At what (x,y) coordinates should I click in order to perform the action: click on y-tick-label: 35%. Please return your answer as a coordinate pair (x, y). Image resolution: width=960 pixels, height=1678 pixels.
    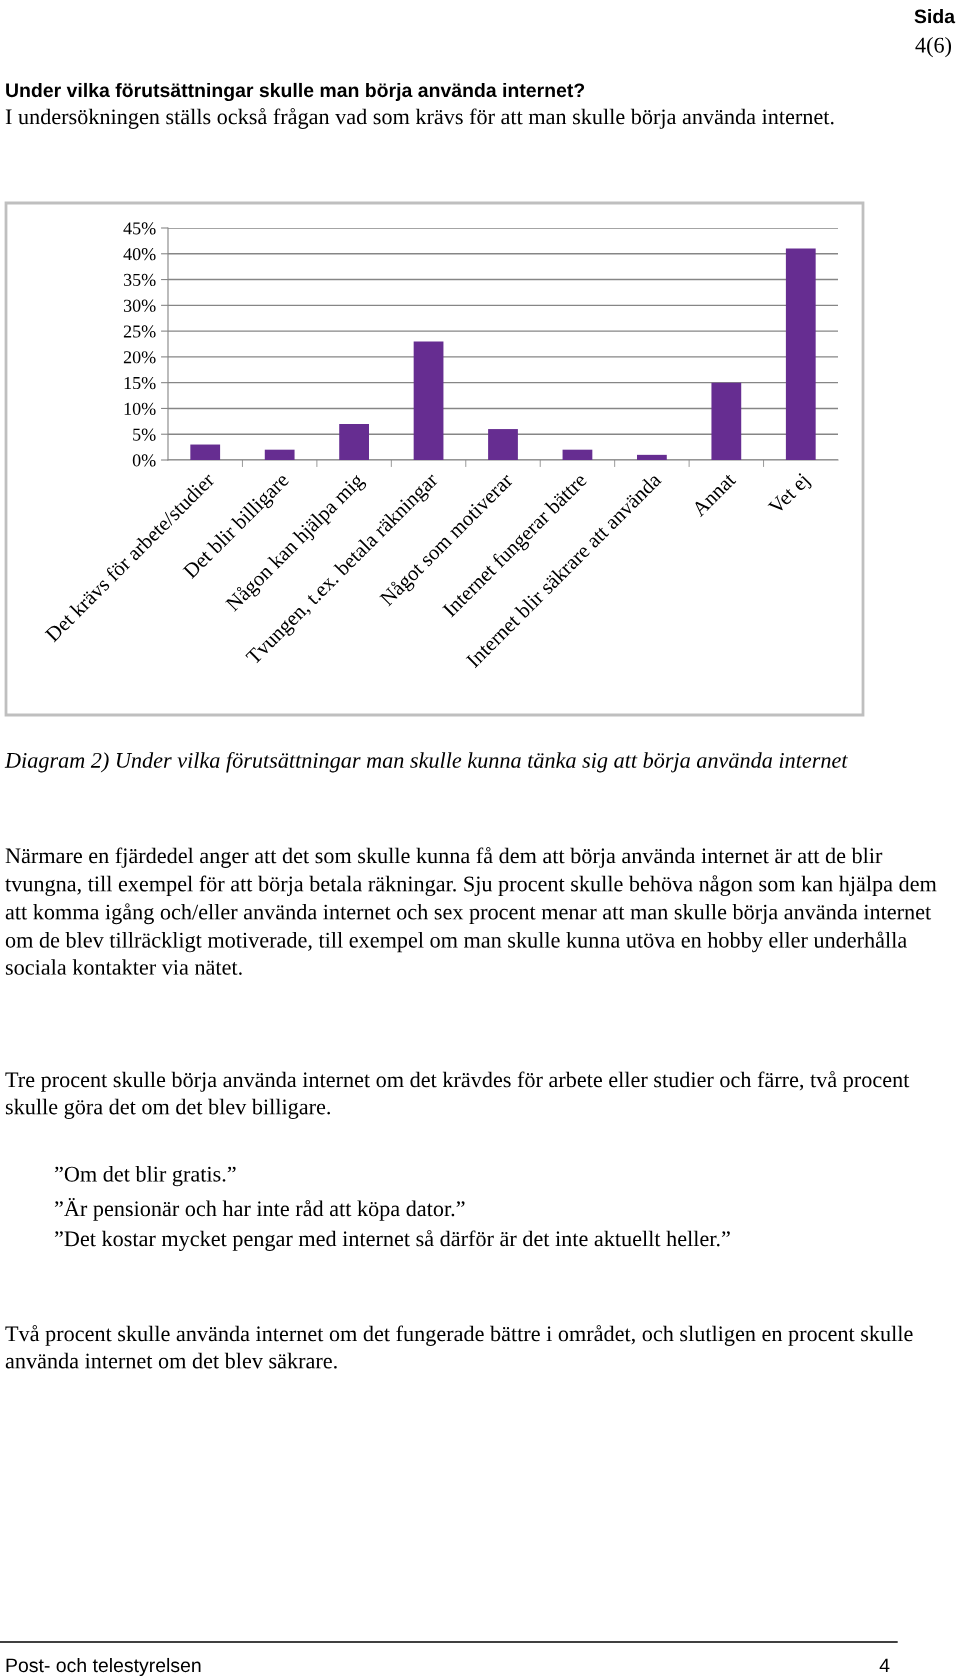
    Looking at the image, I should click on (139, 280).